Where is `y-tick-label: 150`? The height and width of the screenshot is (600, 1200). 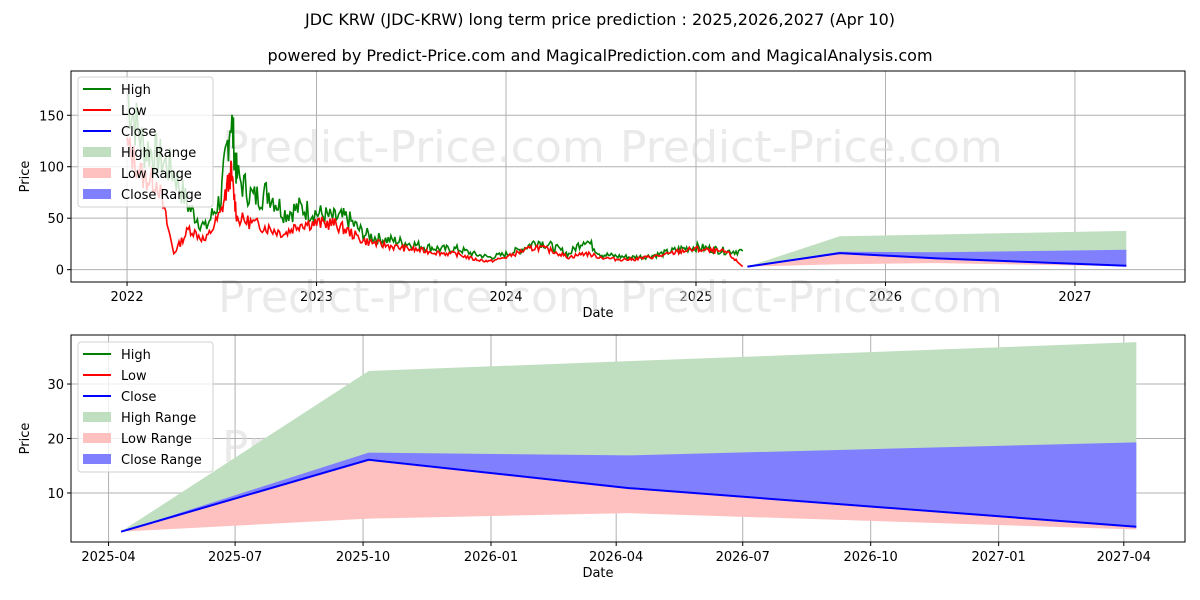
y-tick-label: 150 is located at coordinates (51, 116).